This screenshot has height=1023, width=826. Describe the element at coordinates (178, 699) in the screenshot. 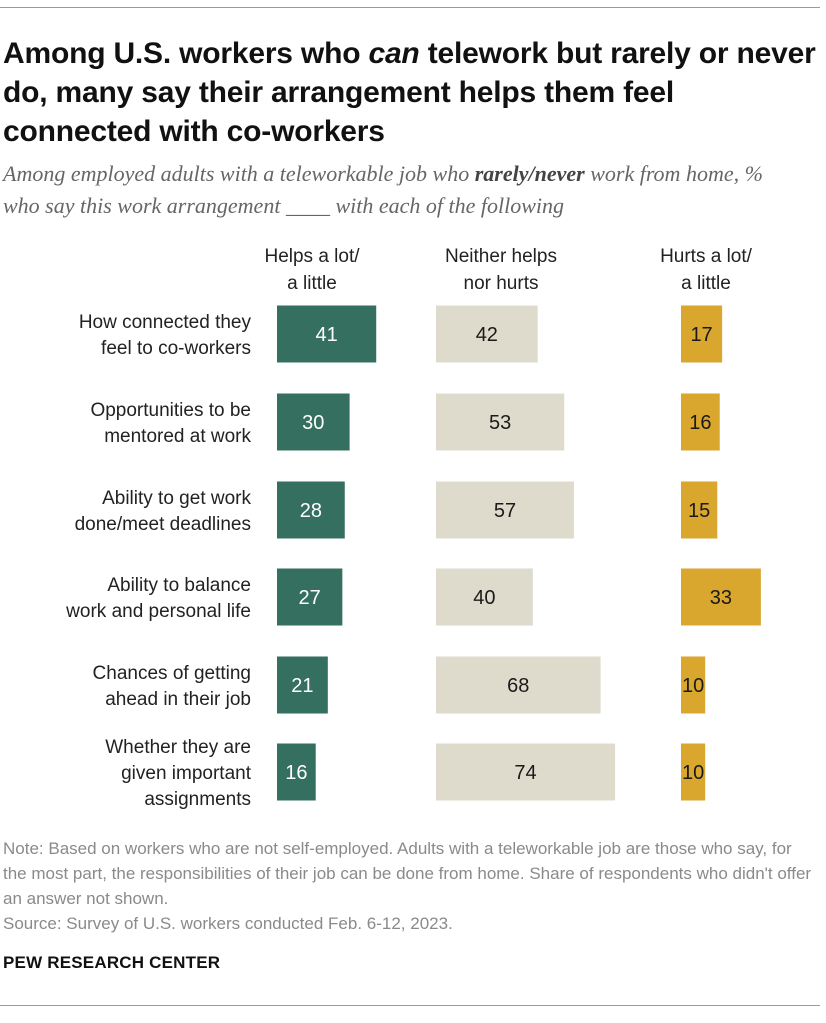

I see `category-label: ahead in their job` at that location.